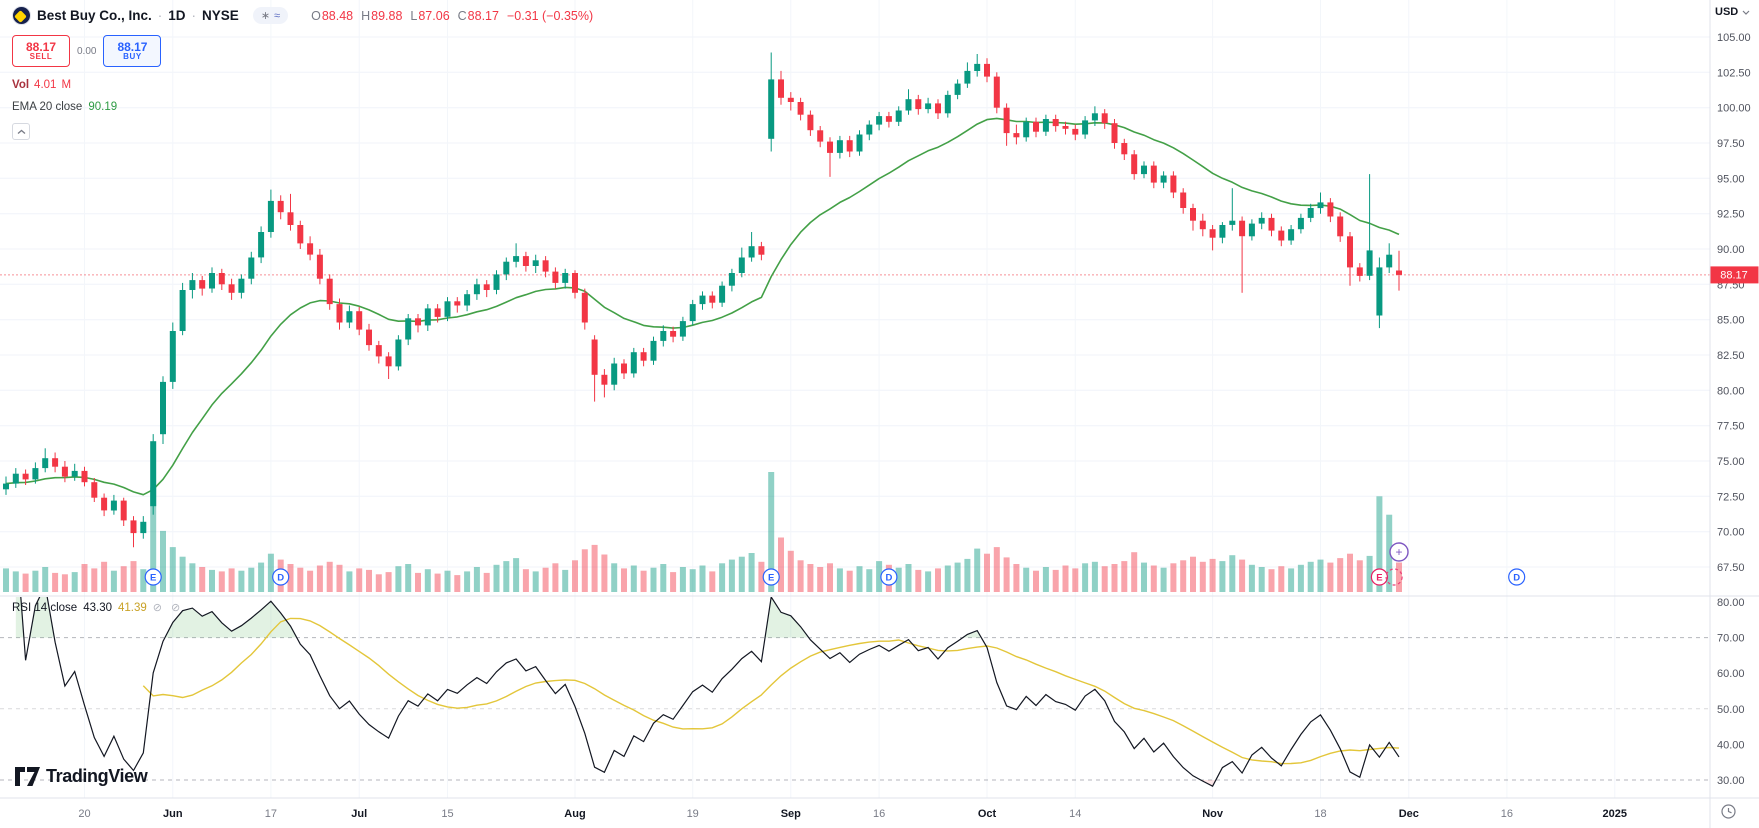 The height and width of the screenshot is (828, 1759). What do you see at coordinates (1075, 814) in the screenshot?
I see `svg-text: 14` at bounding box center [1075, 814].